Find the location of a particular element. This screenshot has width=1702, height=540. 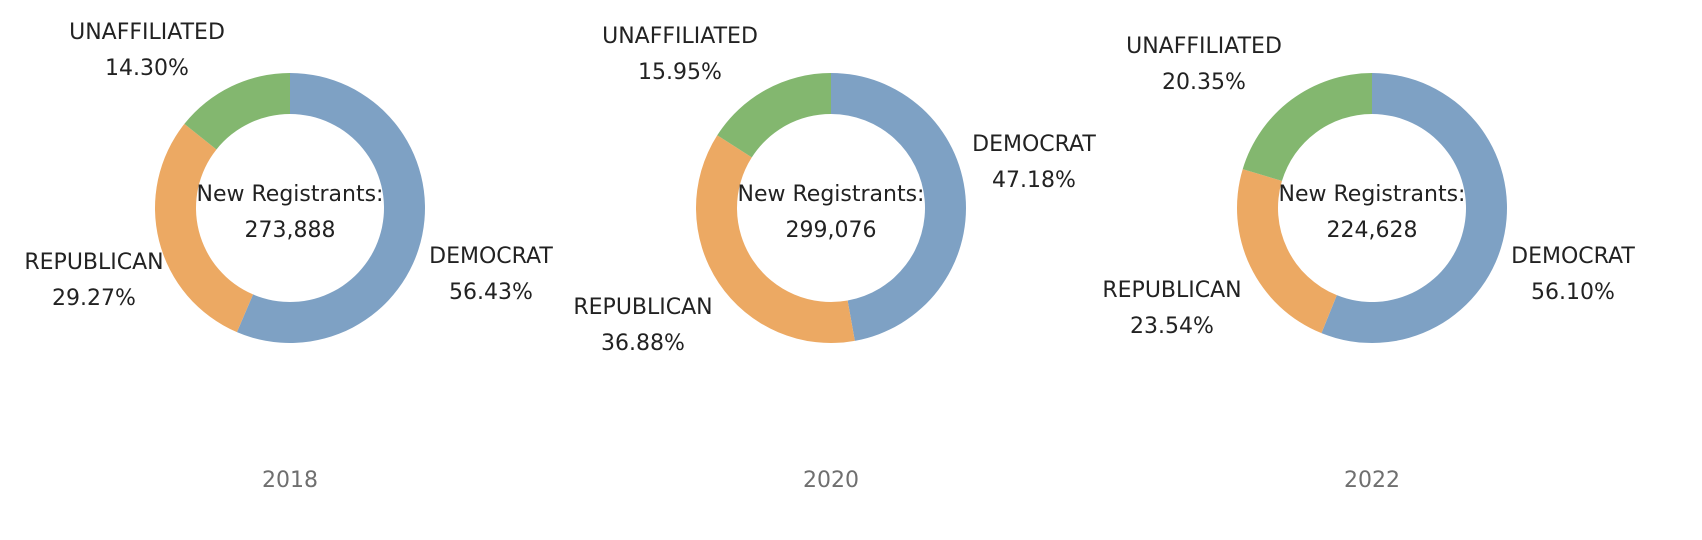

democrat-percent: 47.18% is located at coordinates (1034, 180).